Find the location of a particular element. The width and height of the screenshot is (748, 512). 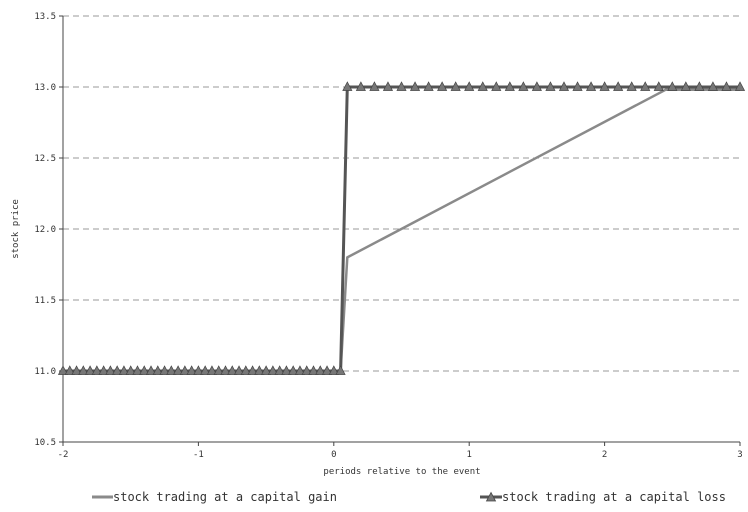

legend-label-capital-gain: stock trading at a capital gain is located at coordinates (225, 497).